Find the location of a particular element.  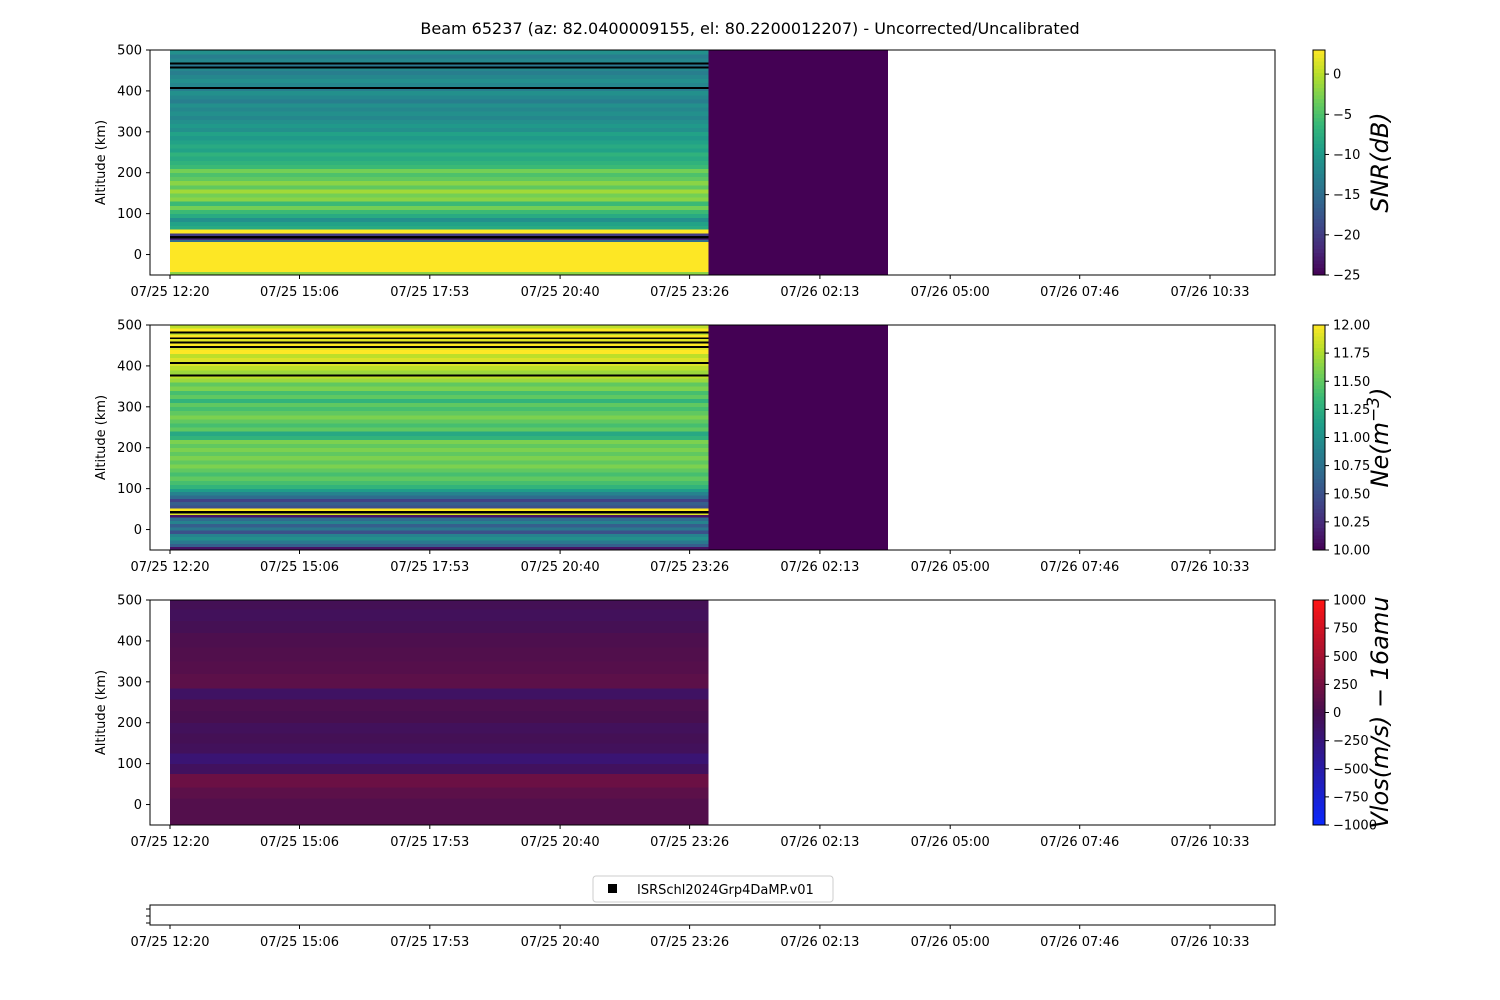

legend-label: ISRSchl2024Grp4DaMP.v01 is located at coordinates (725, 890).